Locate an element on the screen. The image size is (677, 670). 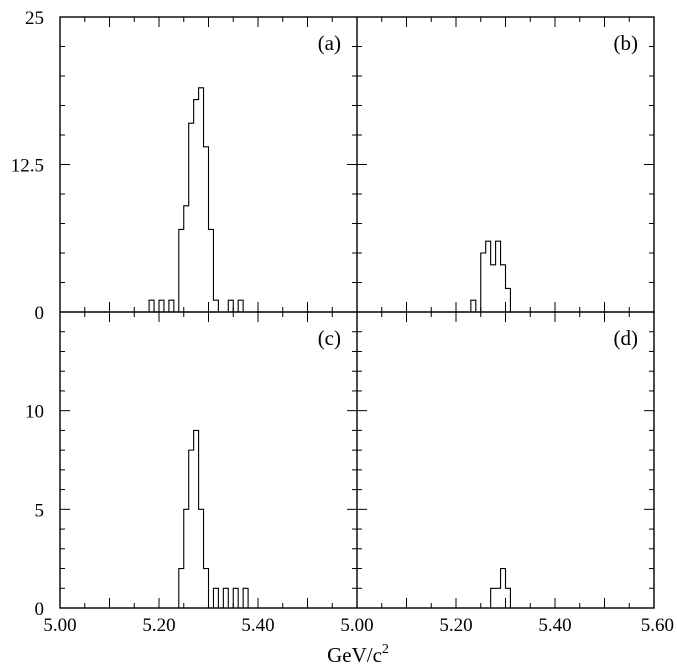
panel-label-b: (b) is located at coordinates (626, 43).